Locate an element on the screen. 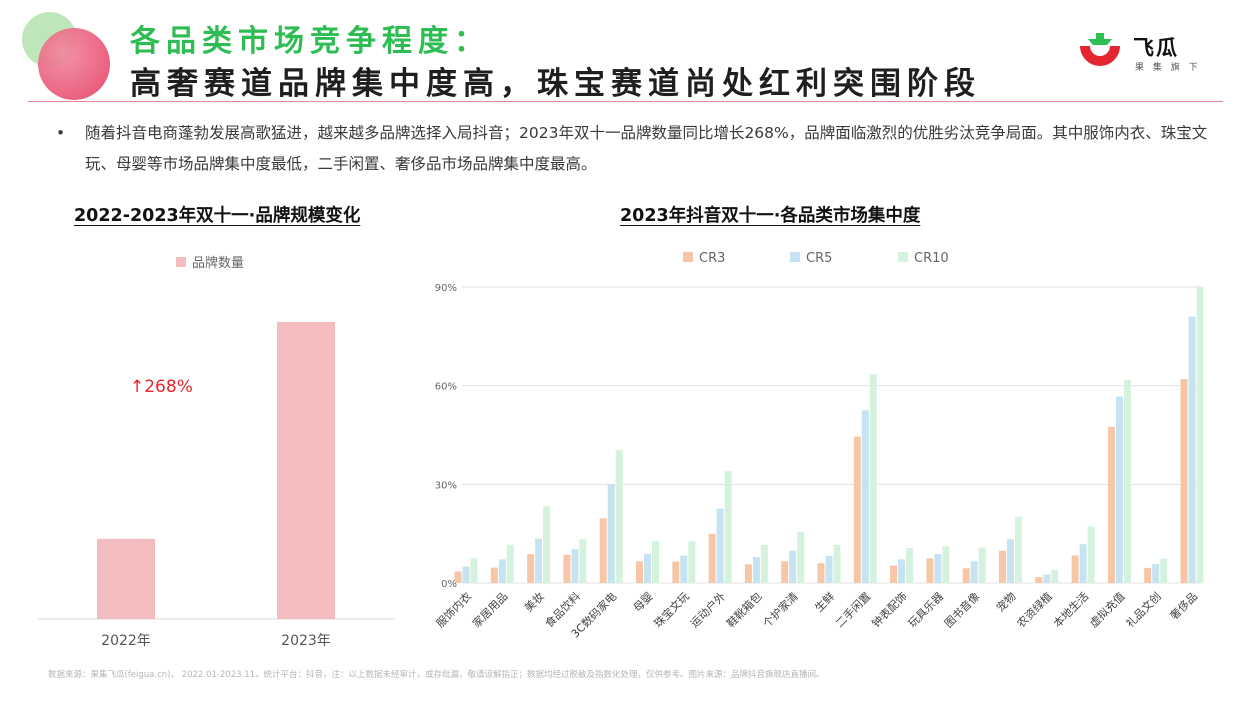  right-x-tick-label: 钟表配饰 is located at coordinates (889, 609).